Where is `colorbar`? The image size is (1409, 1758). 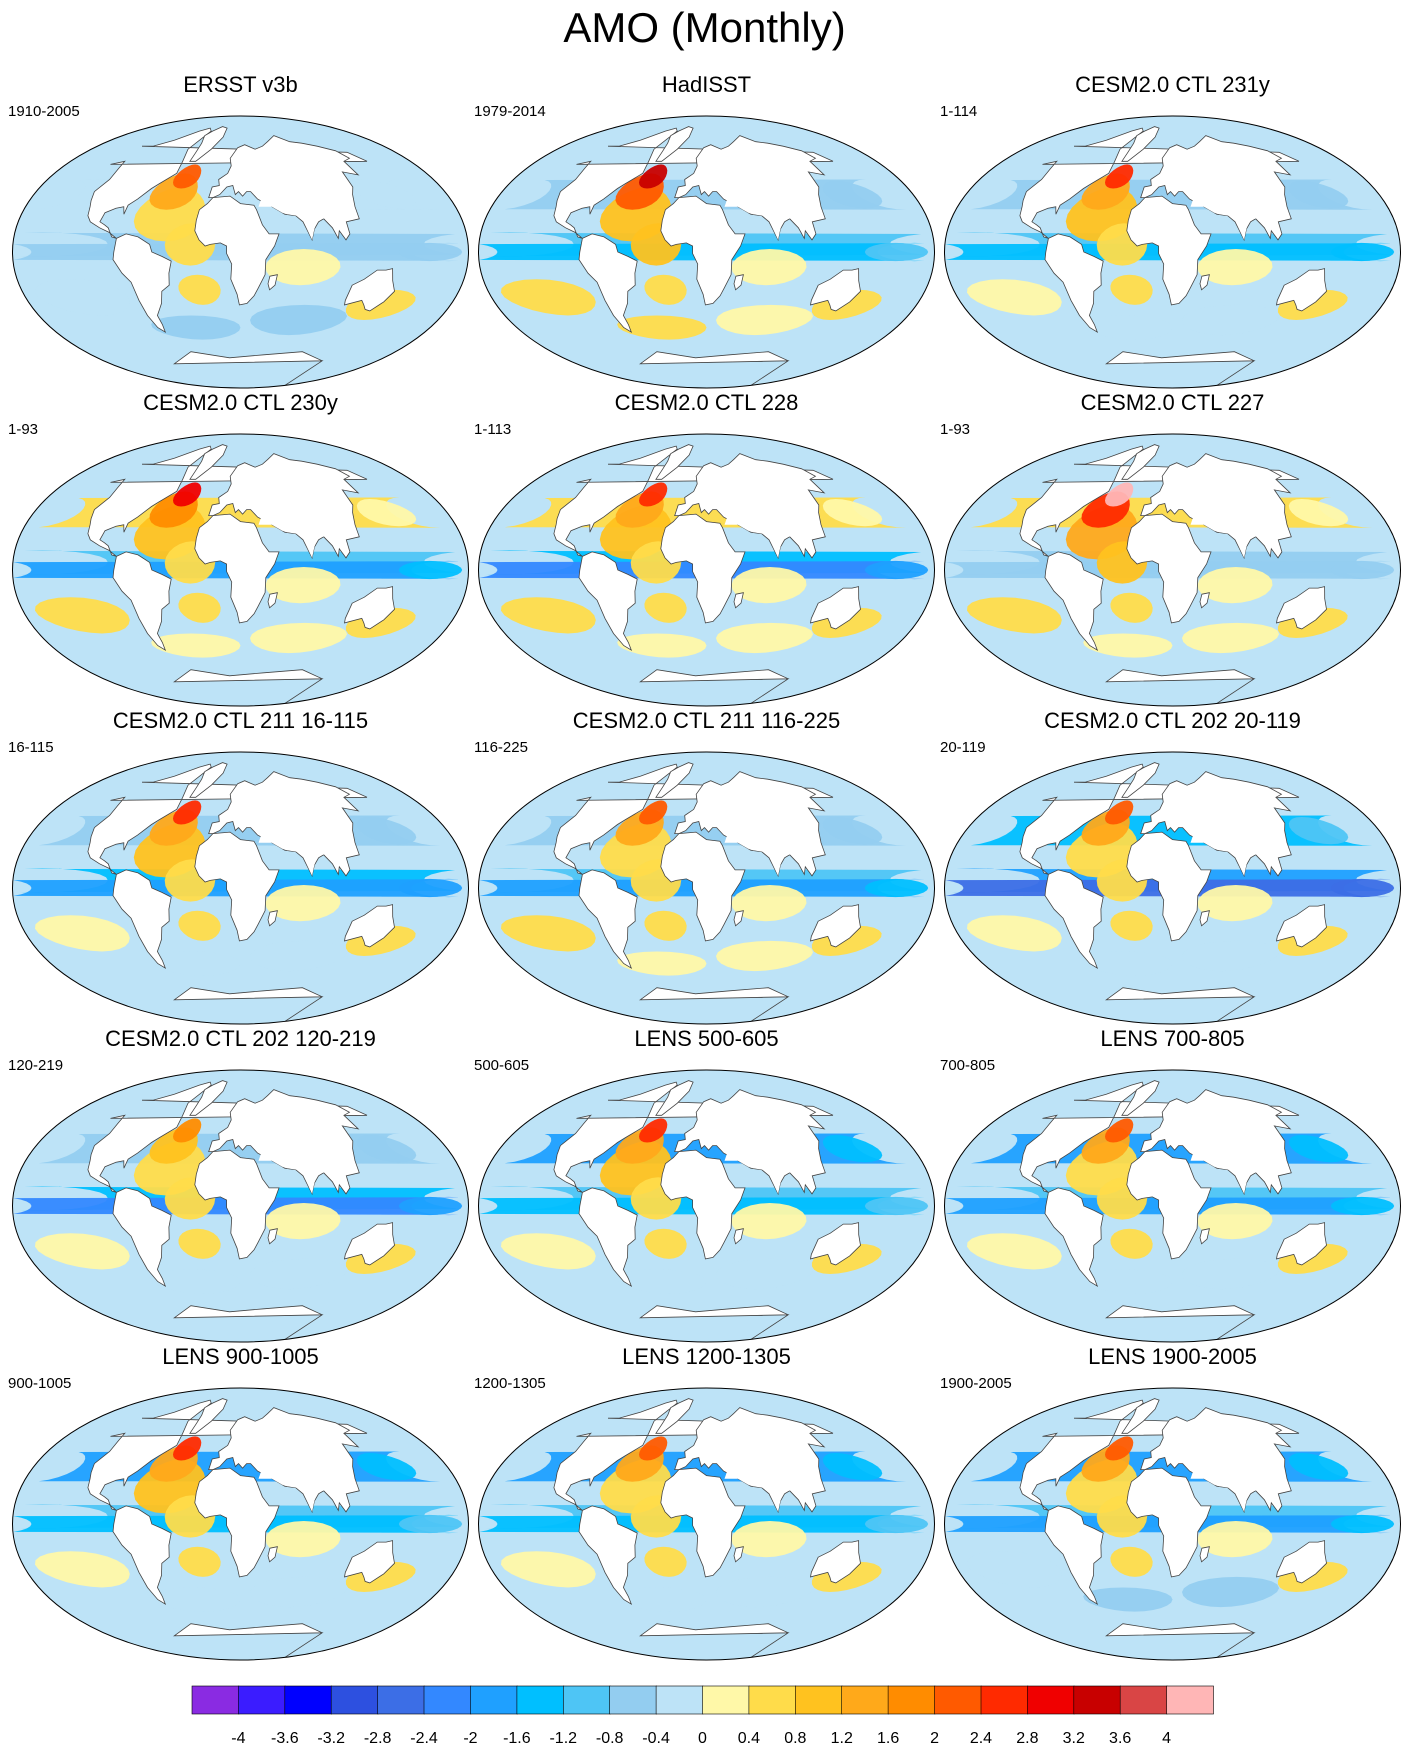 colorbar is located at coordinates (702, 1700).